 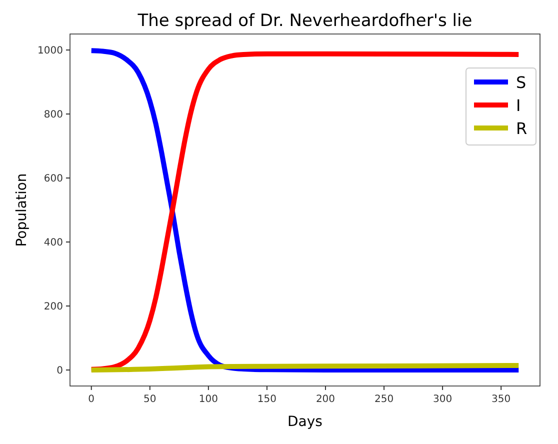 What do you see at coordinates (501, 399) in the screenshot?
I see `x-tick-label: 350` at bounding box center [501, 399].